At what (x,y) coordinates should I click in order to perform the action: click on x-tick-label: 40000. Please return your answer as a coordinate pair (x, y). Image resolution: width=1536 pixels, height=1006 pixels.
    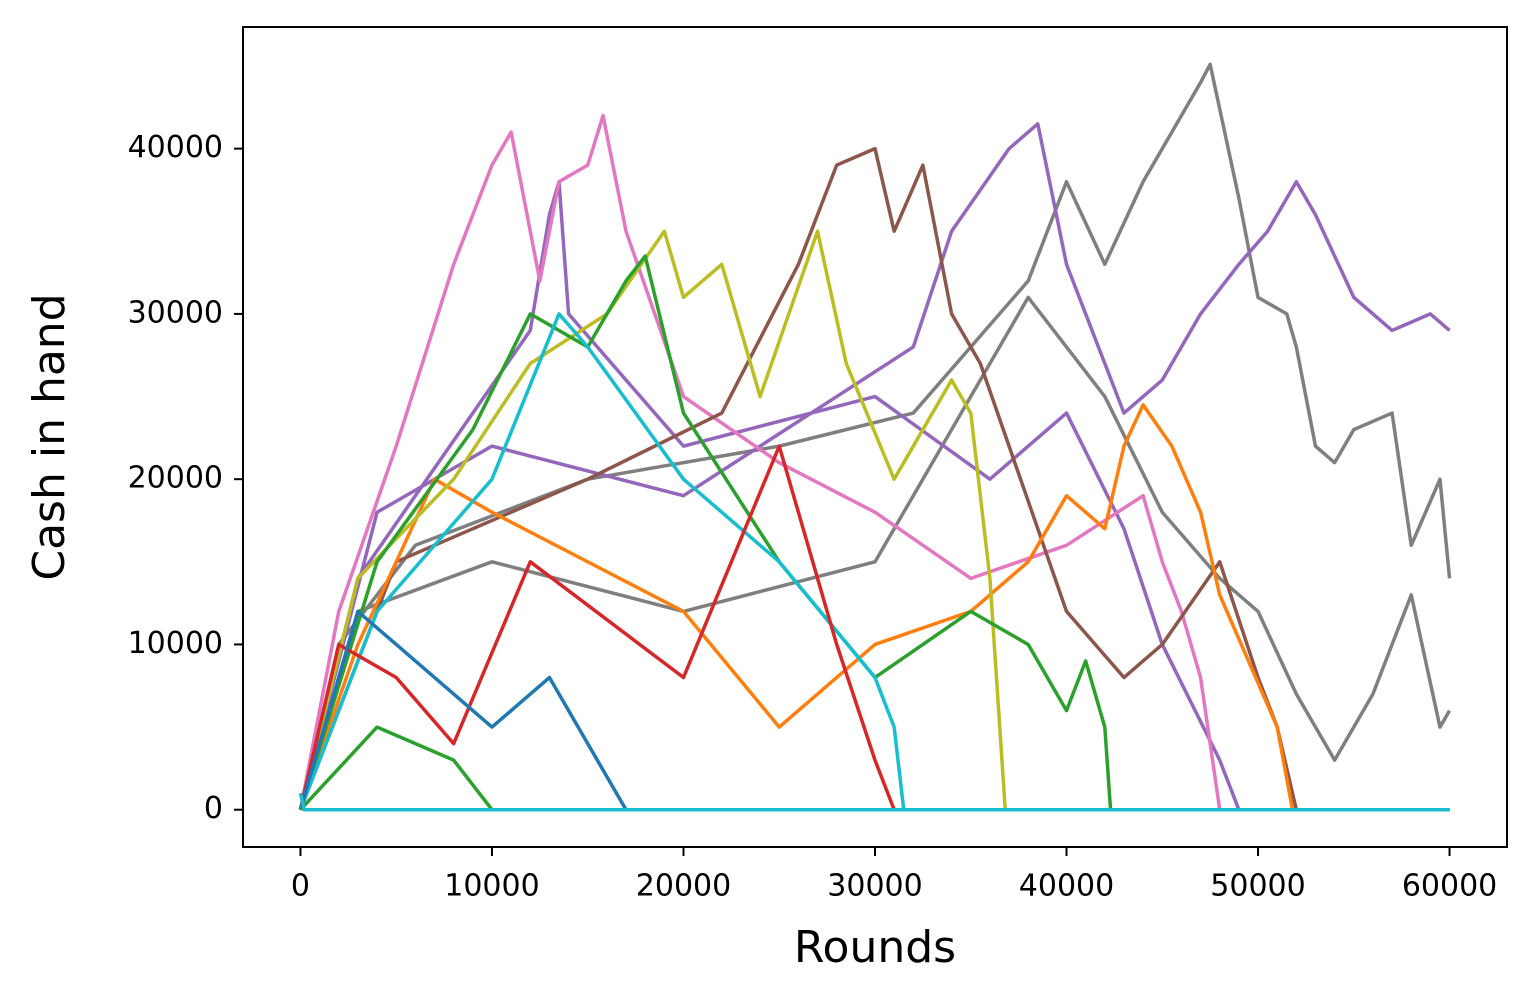
    Looking at the image, I should click on (1066, 886).